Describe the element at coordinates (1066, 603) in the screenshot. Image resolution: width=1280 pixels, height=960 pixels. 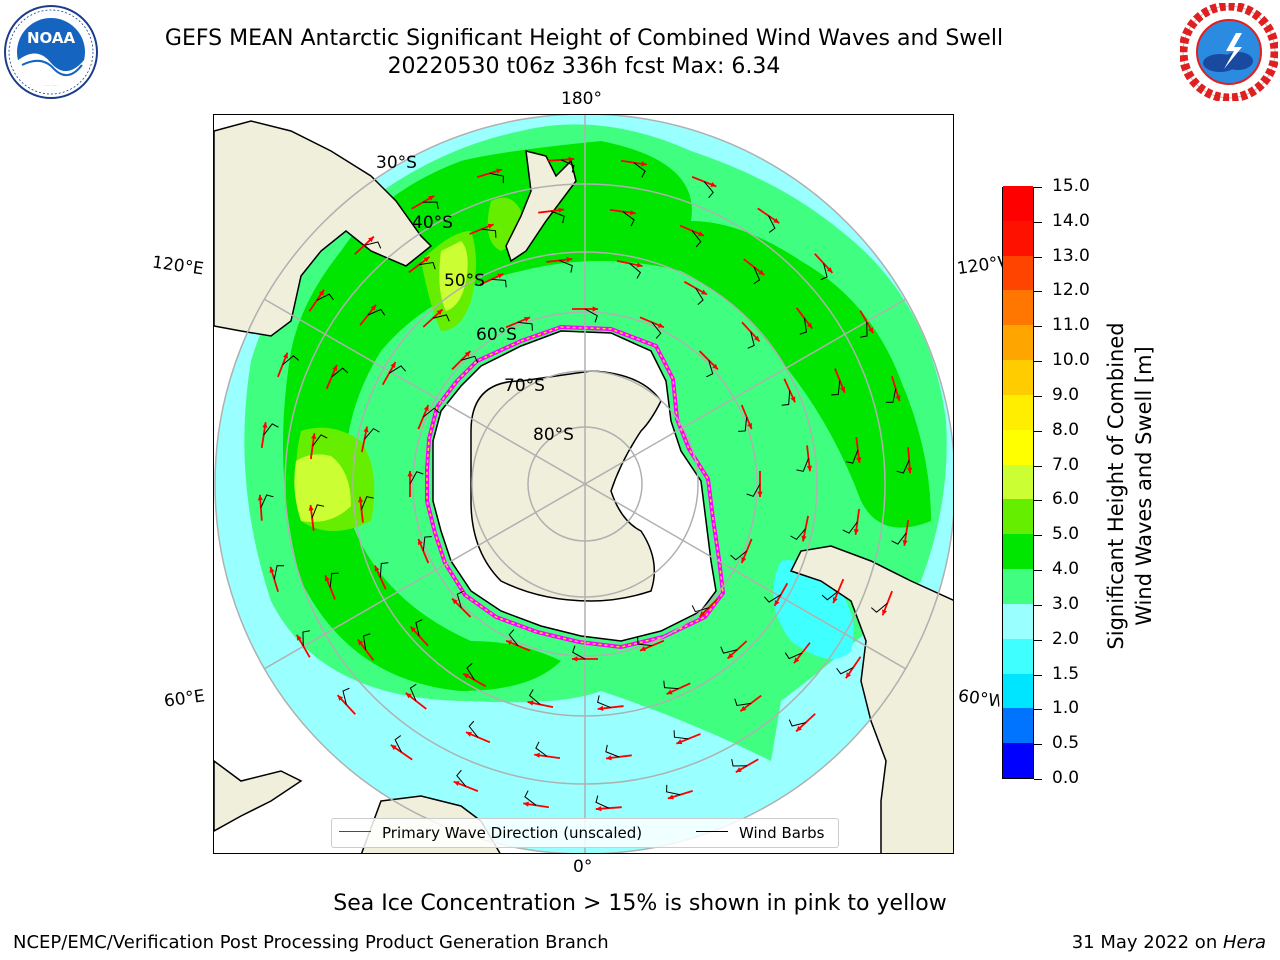
I see `colorbar-tick-label: 3.0` at that location.